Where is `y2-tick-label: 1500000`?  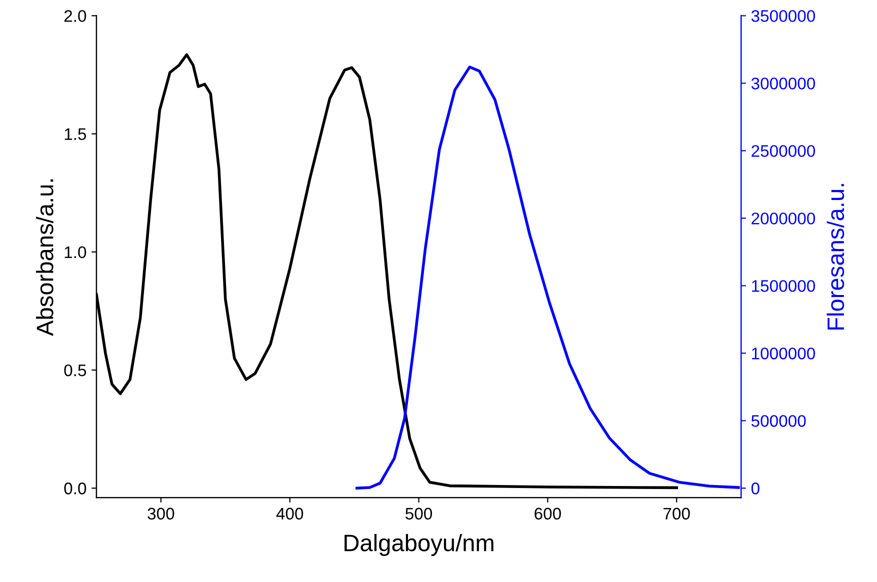 y2-tick-label: 1500000 is located at coordinates (784, 286).